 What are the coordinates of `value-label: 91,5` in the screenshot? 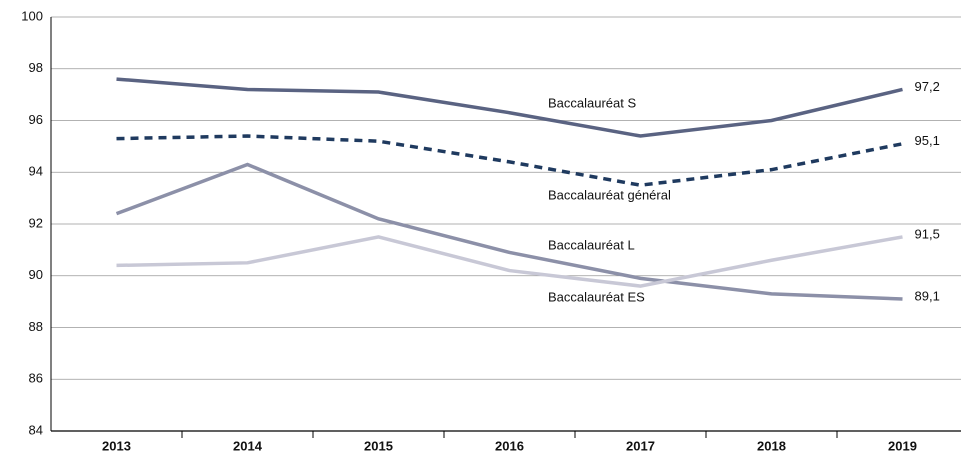 It's located at (927, 233).